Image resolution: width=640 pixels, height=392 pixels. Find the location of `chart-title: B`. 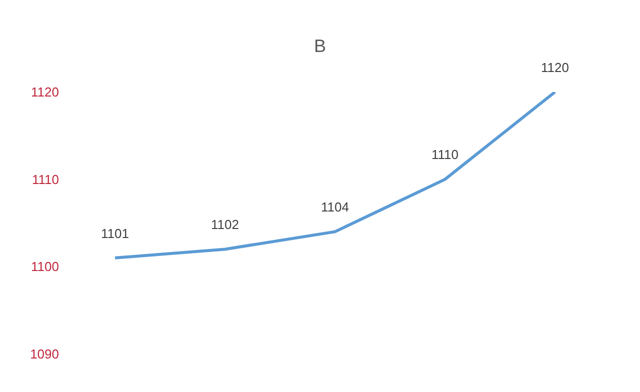

chart-title: B is located at coordinates (320, 46).